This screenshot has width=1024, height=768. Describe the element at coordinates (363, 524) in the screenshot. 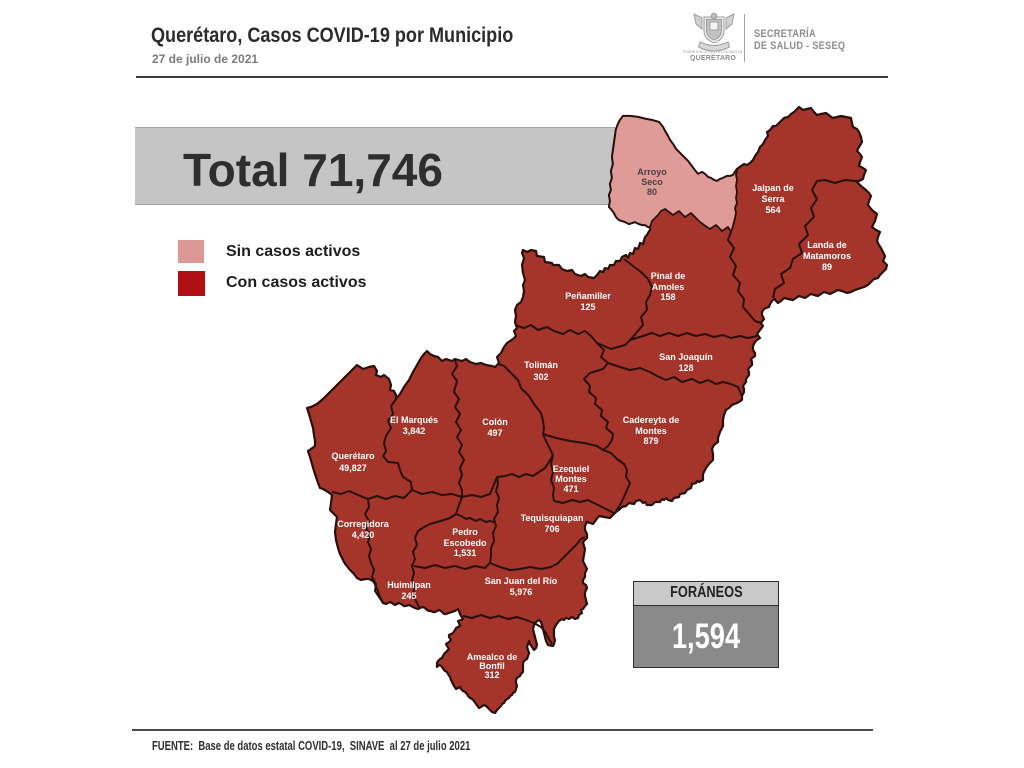

I see `svg-text: Corregidora` at that location.